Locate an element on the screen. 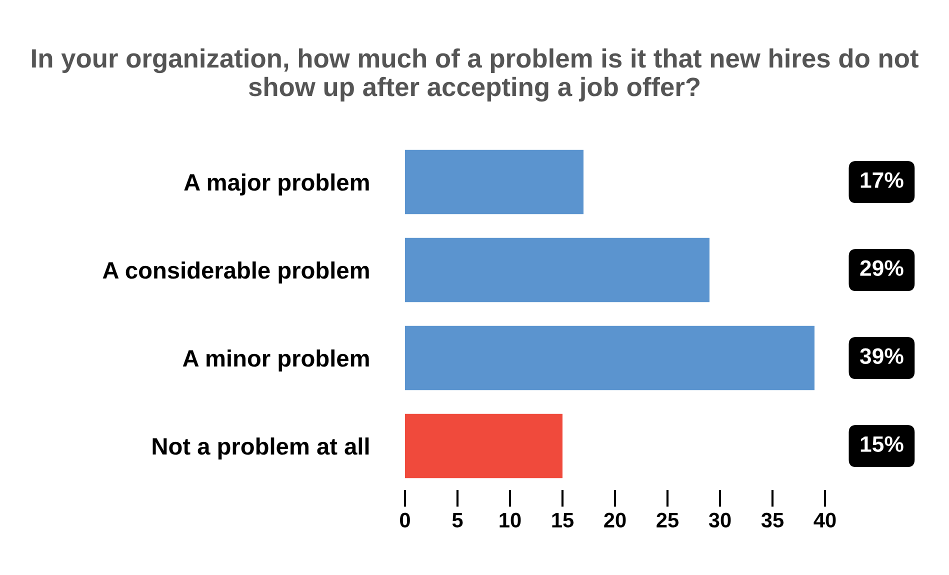 The width and height of the screenshot is (949, 575). y-tick-label: A considerable problem is located at coordinates (235, 272).